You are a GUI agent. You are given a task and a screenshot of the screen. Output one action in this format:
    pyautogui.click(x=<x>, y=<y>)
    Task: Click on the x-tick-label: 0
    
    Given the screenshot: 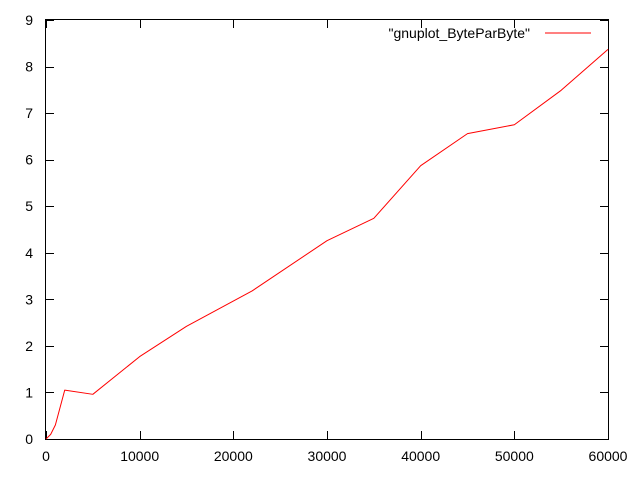 What is the action you would take?
    pyautogui.click(x=46, y=456)
    